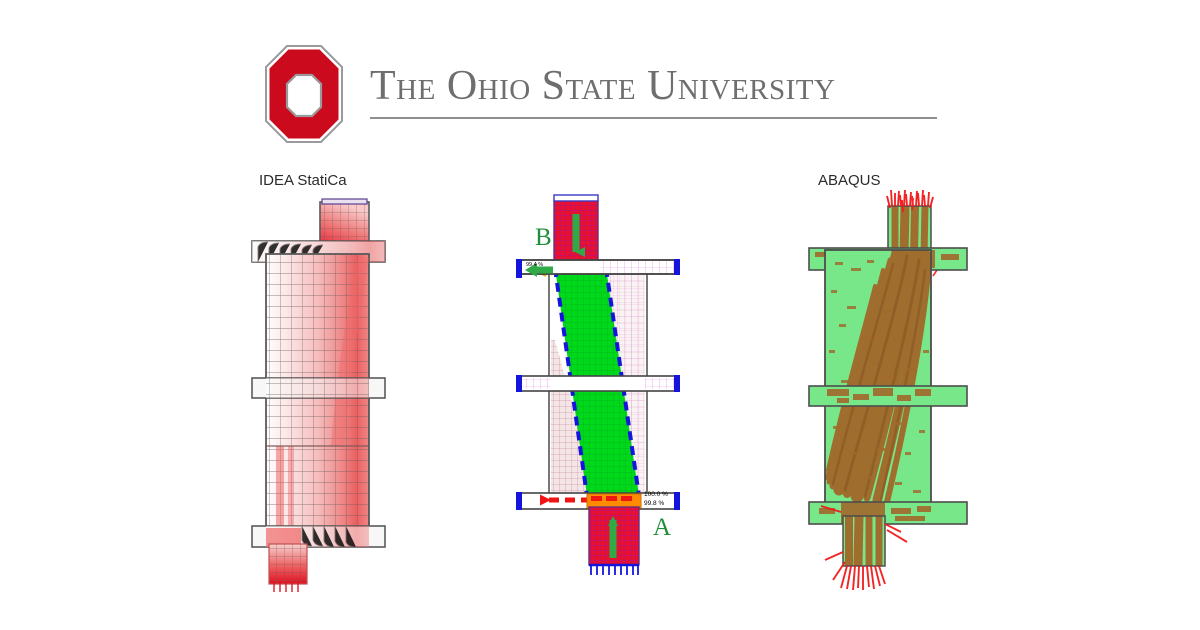 This screenshot has width=1200, height=630. I want to click on abaqus-web-panel, so click(878, 386).